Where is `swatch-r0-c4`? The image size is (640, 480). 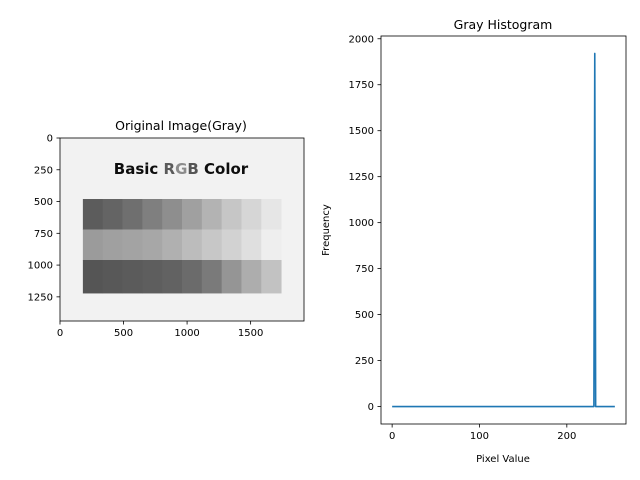
swatch-r0-c4 is located at coordinates (172, 214).